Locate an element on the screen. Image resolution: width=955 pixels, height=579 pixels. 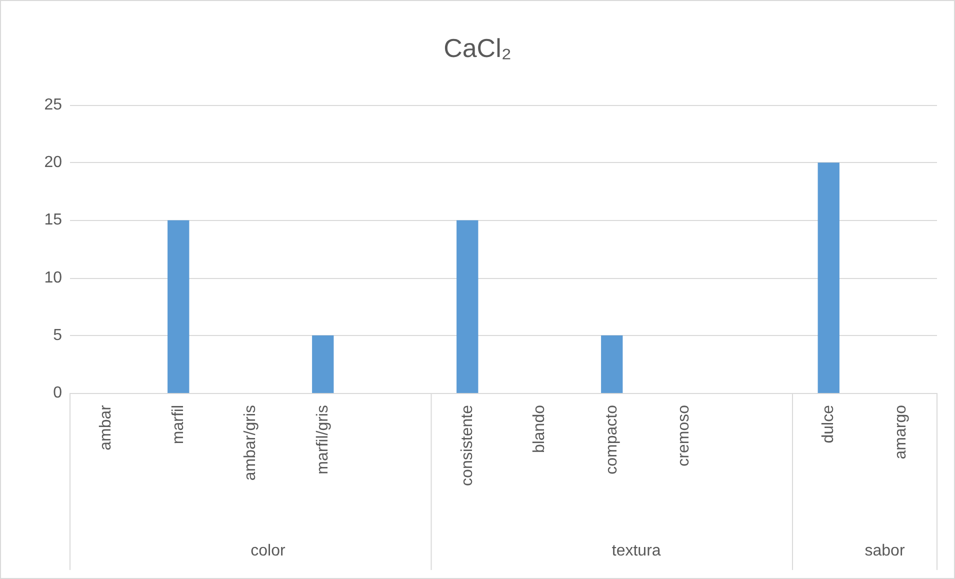
x-tick-label: ambar is located at coordinates (106, 427).